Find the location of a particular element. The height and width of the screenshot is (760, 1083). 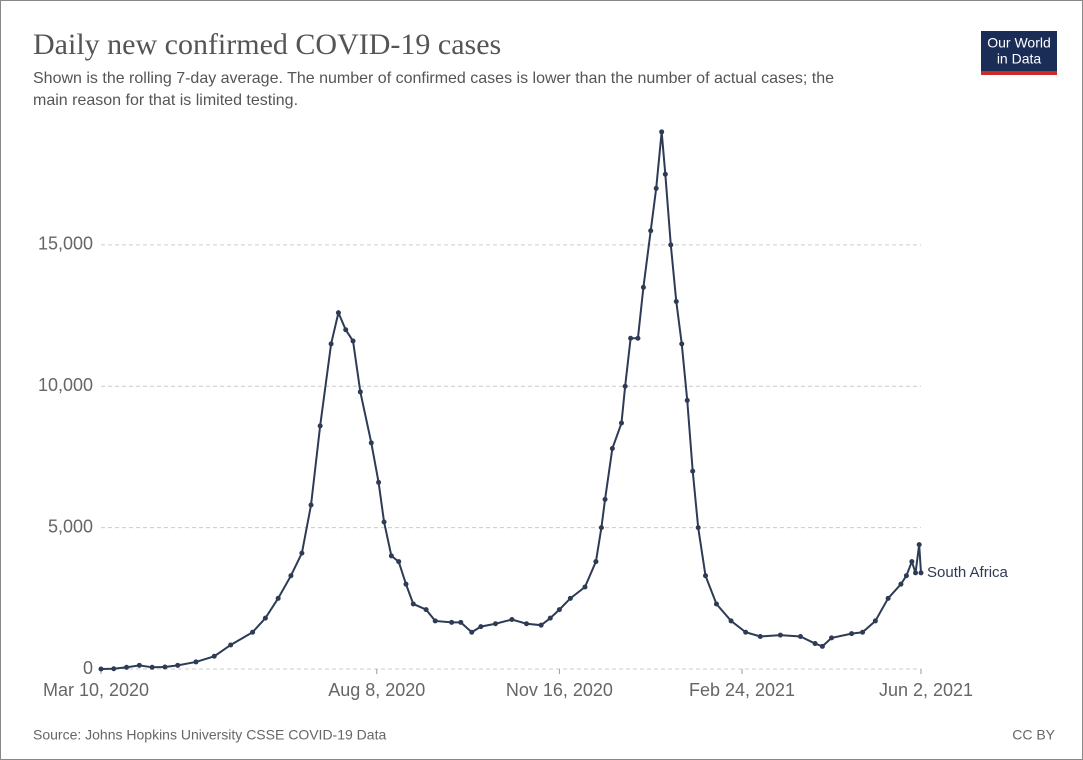

y-tick-label: 15,000 is located at coordinates (65, 244).